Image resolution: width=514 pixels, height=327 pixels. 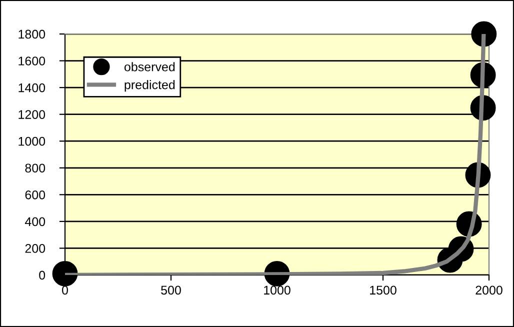 I want to click on x-tick-label: 2000, so click(x=489, y=290).